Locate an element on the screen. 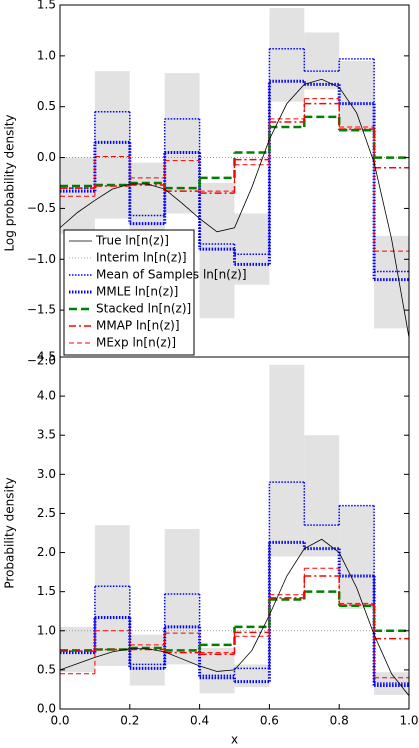 The height and width of the screenshot is (748, 419). x-tick-label: 0.4 is located at coordinates (199, 721).